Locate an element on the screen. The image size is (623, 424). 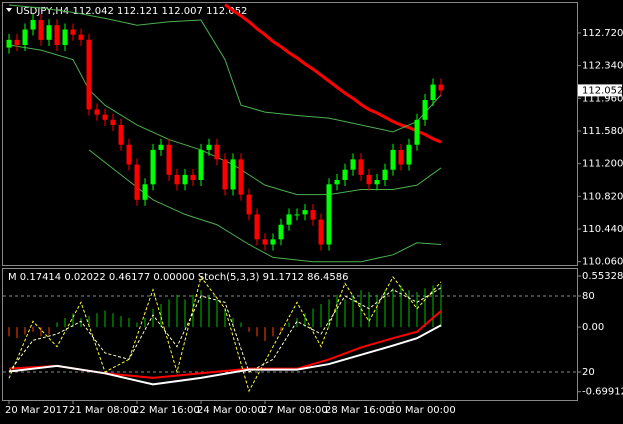
y-tick-label: 110.820 is located at coordinates (602, 196).